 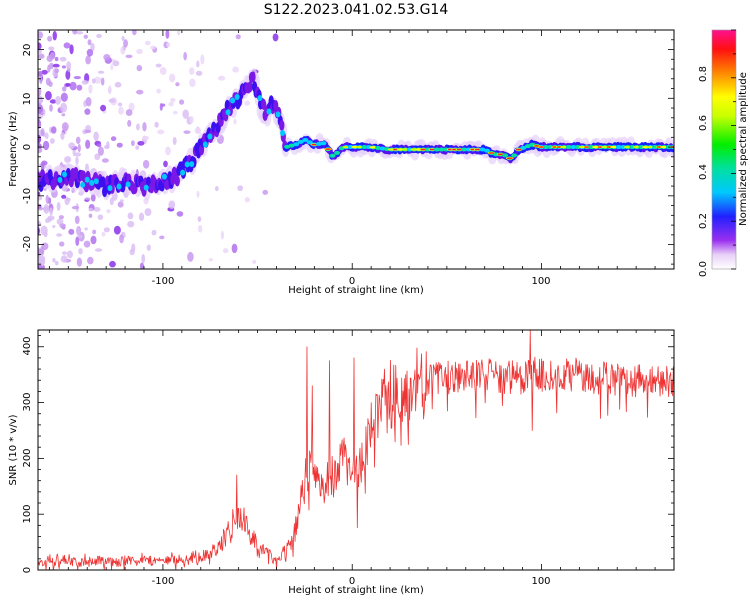 What do you see at coordinates (27, 196) in the screenshot?
I see `spectrogram-ytick-neg10: -10` at bounding box center [27, 196].